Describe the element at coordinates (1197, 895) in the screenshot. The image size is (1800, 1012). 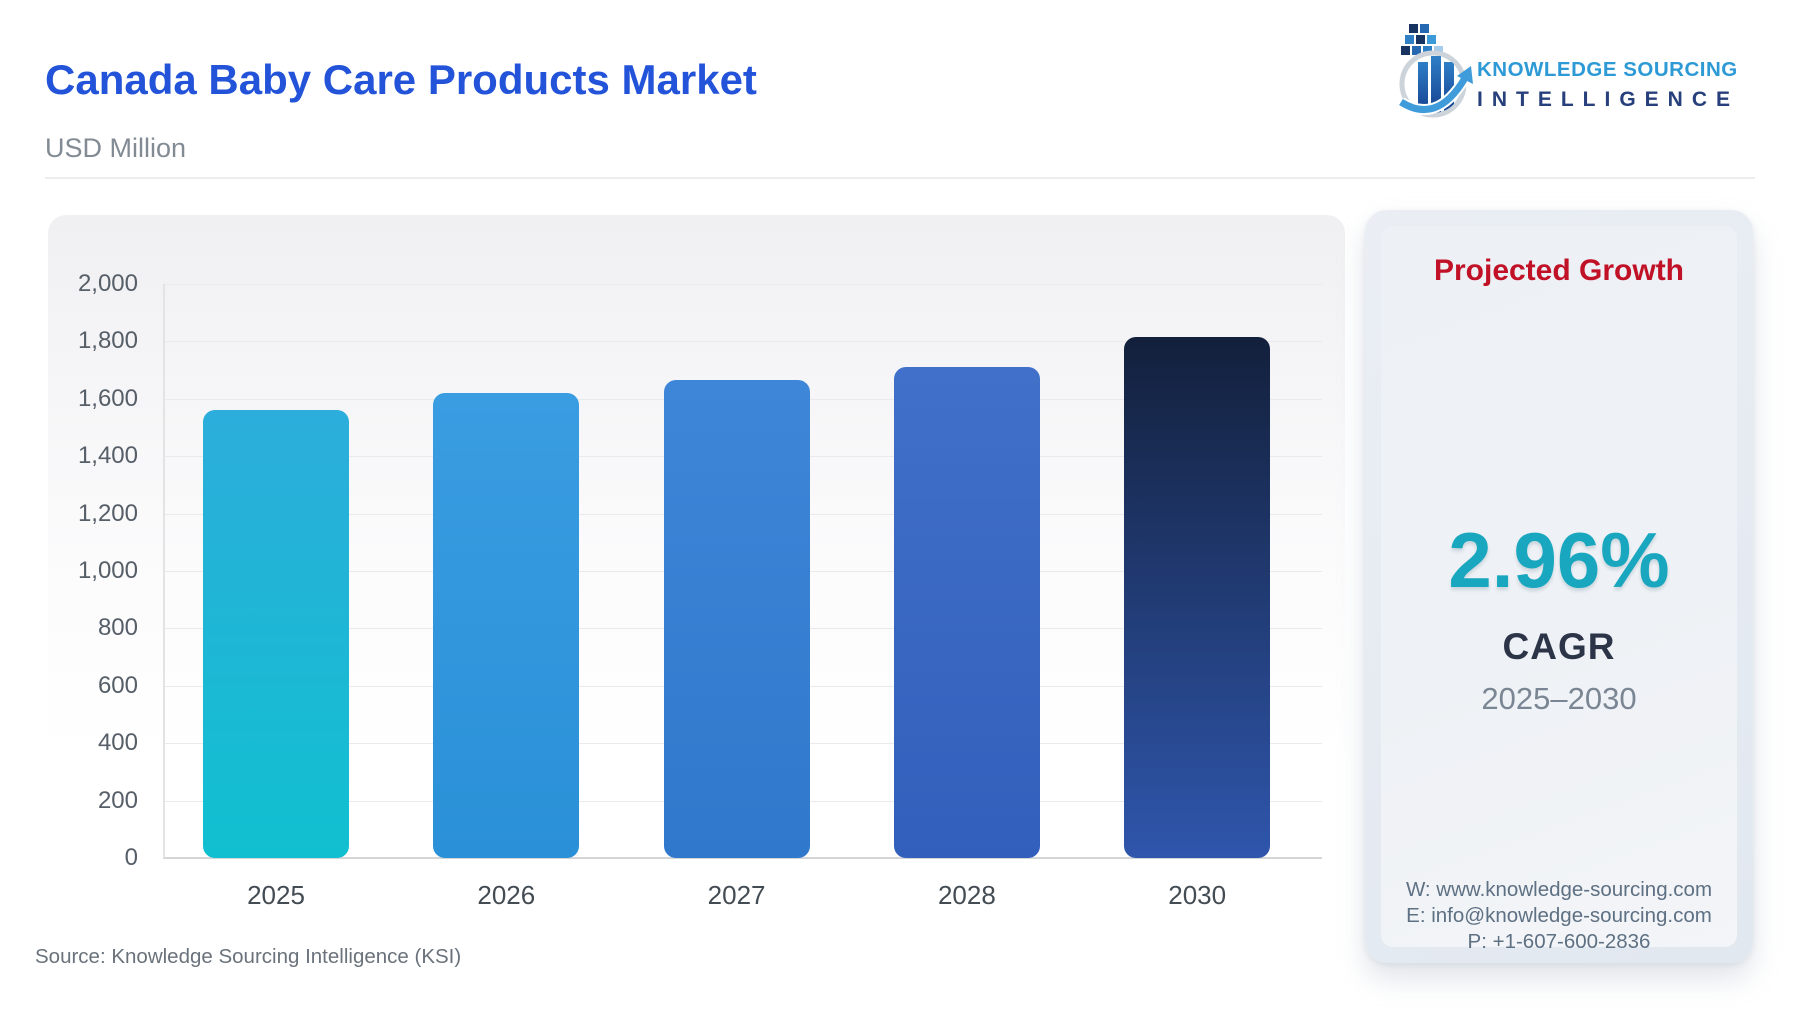
I see `x-axis-tick-label: 2030` at that location.